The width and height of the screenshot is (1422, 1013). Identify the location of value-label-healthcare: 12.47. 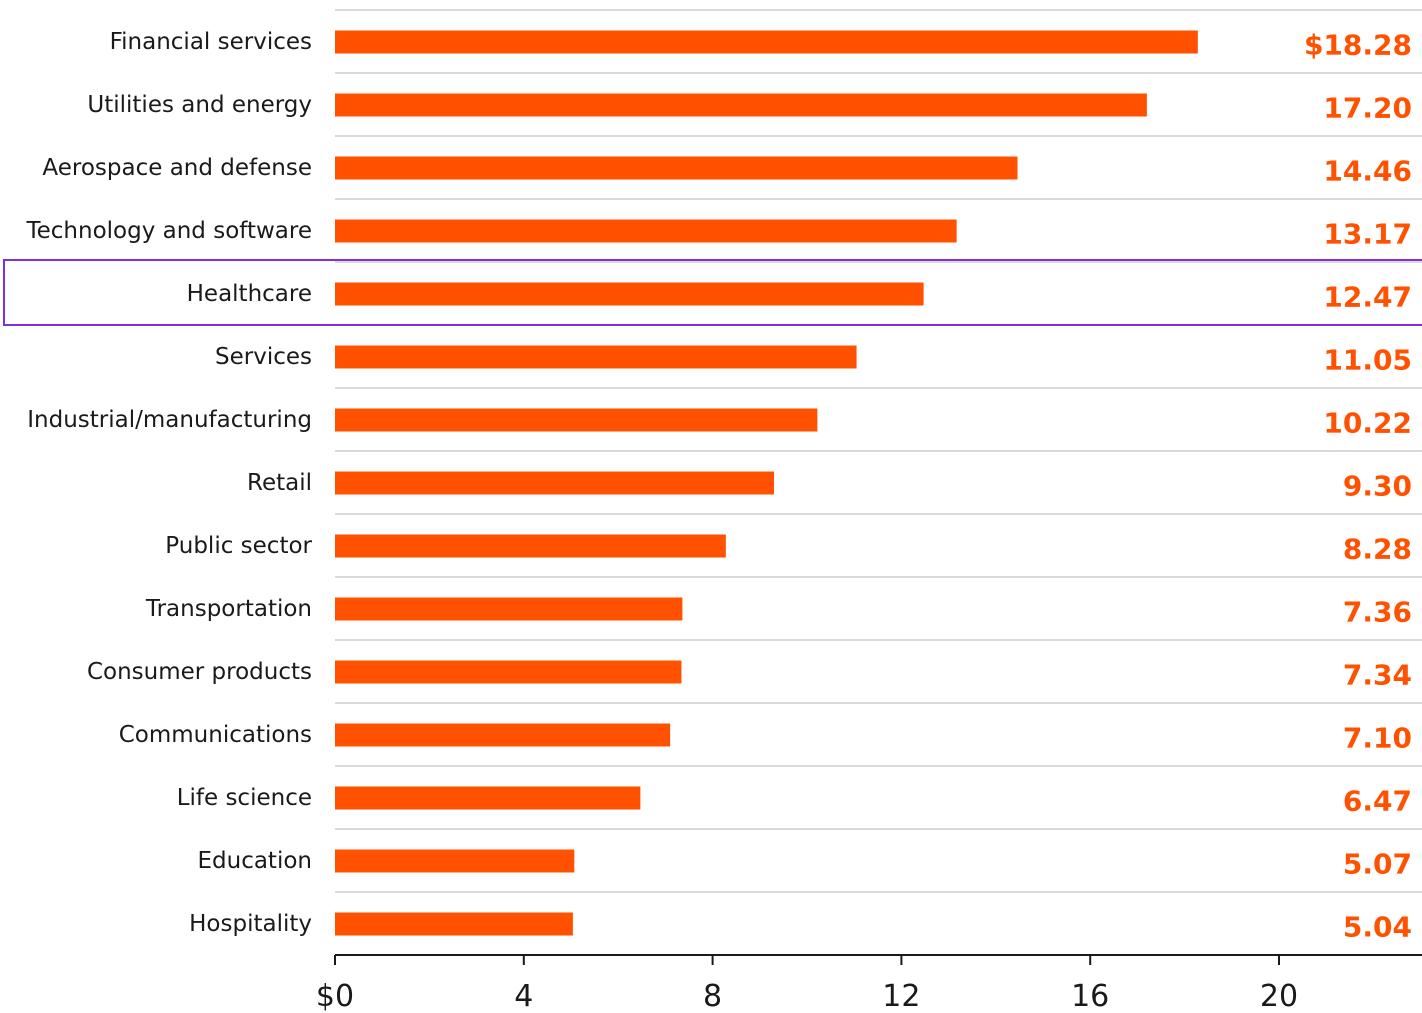
(1367, 297).